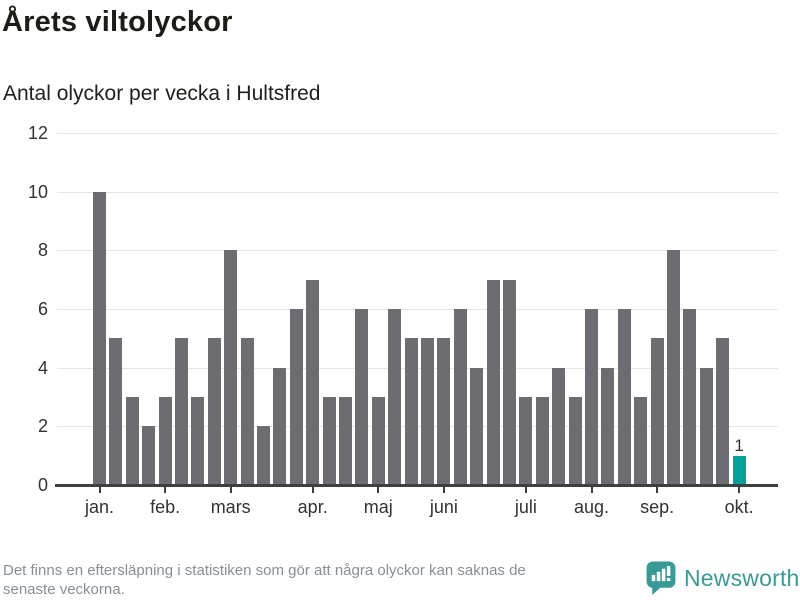 Image resolution: width=800 pixels, height=600 pixels. What do you see at coordinates (378, 507) in the screenshot?
I see `x-axis-label-maj: maj` at bounding box center [378, 507].